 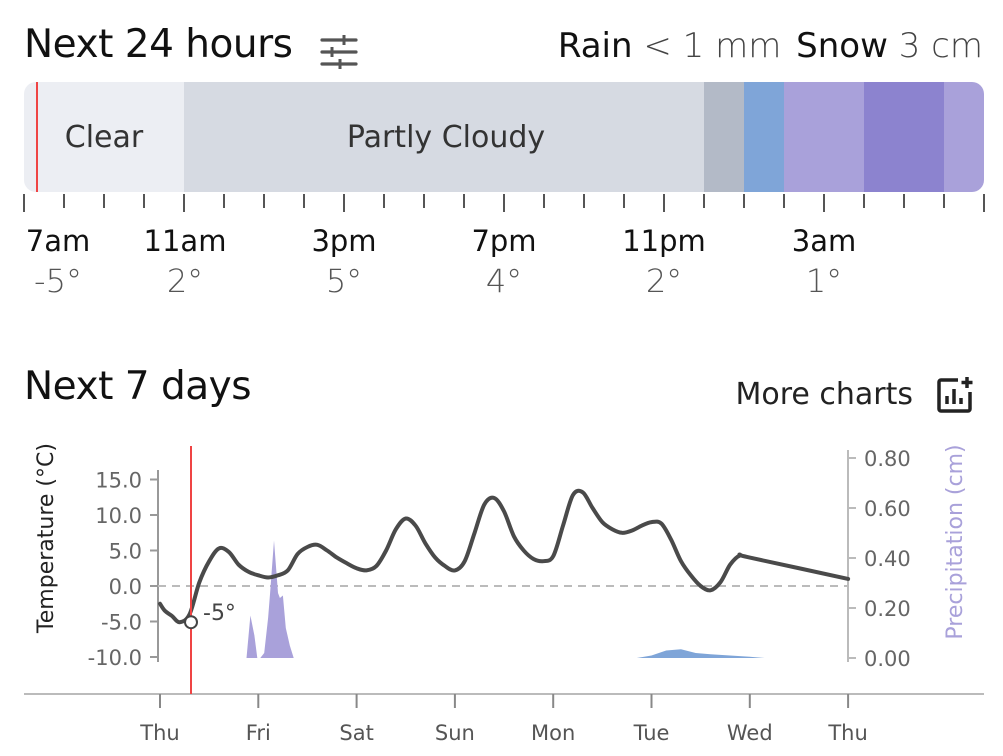 What do you see at coordinates (118, 481) in the screenshot?
I see `y-tick-label: 15.0` at bounding box center [118, 481].